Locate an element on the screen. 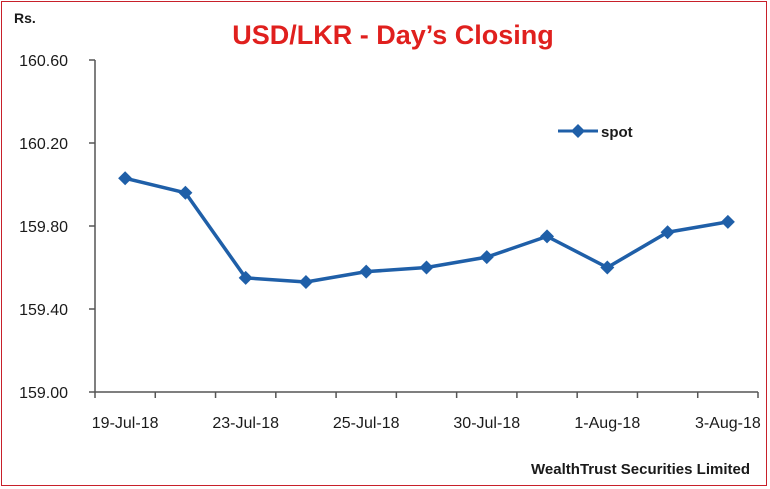  x-tick-label: 30-Jul-18 is located at coordinates (486, 423).